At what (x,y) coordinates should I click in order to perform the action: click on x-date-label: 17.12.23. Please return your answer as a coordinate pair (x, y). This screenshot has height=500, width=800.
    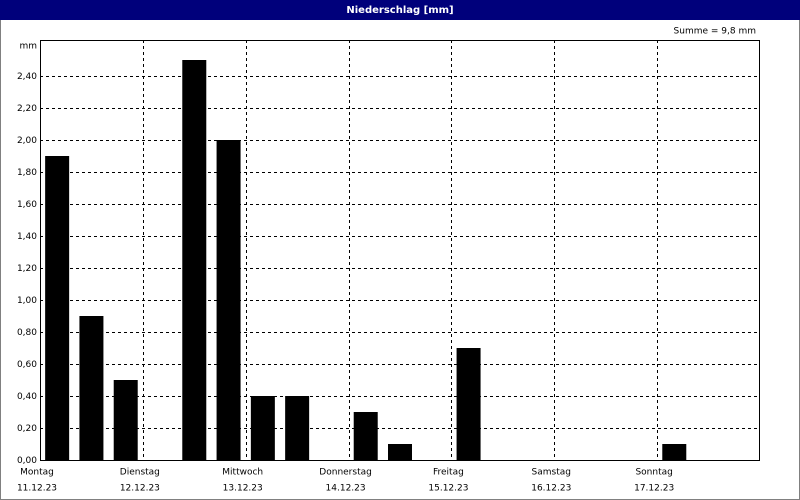
    Looking at the image, I should click on (654, 489).